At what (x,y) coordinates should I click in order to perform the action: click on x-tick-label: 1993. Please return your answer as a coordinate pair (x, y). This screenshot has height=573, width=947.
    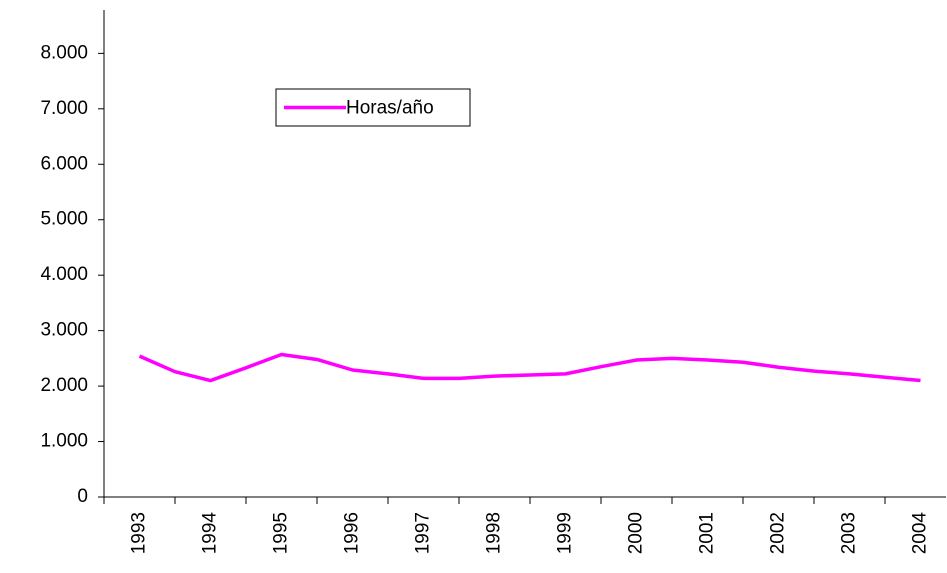
    Looking at the image, I should click on (139, 533).